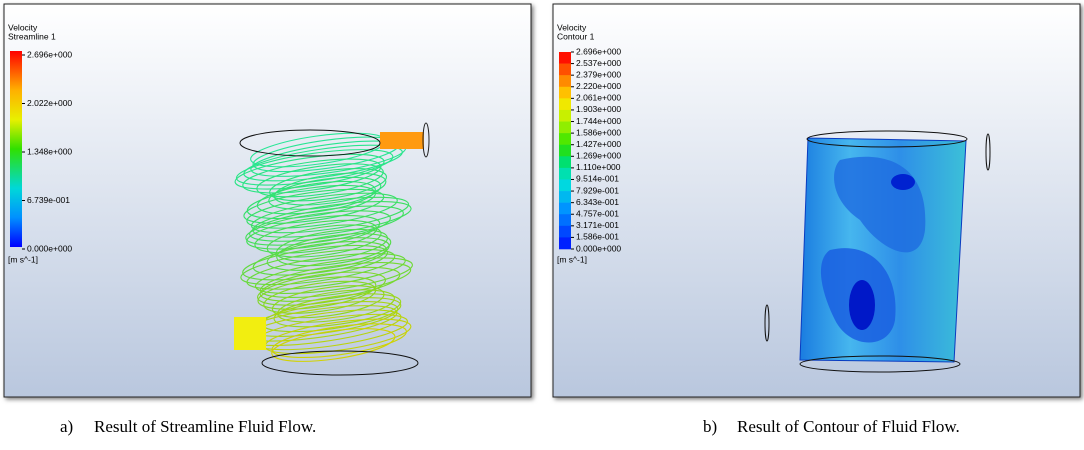 This screenshot has height=450, width=1084. I want to click on legend-label: 3.171e-001, so click(597, 225).